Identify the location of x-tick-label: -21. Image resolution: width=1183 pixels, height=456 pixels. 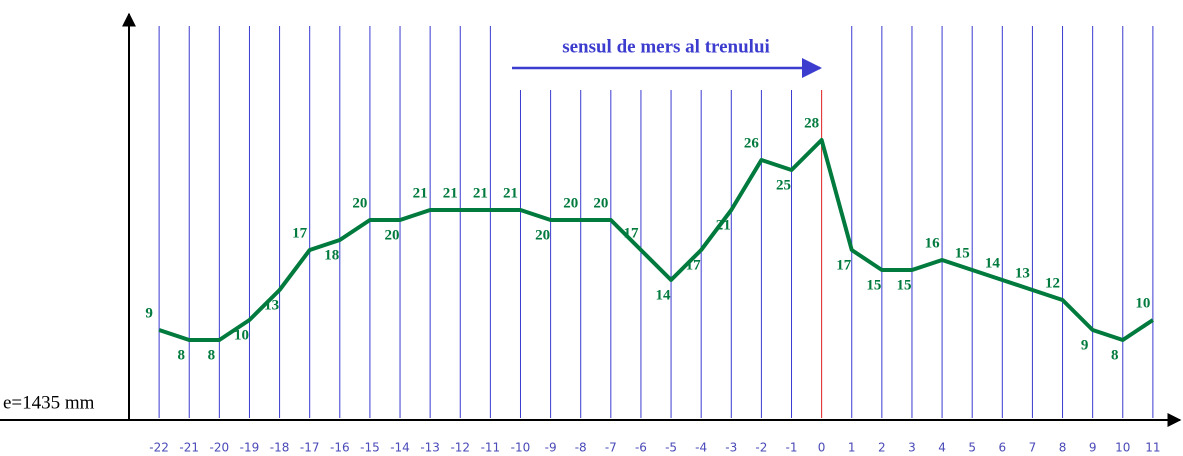
(189, 448).